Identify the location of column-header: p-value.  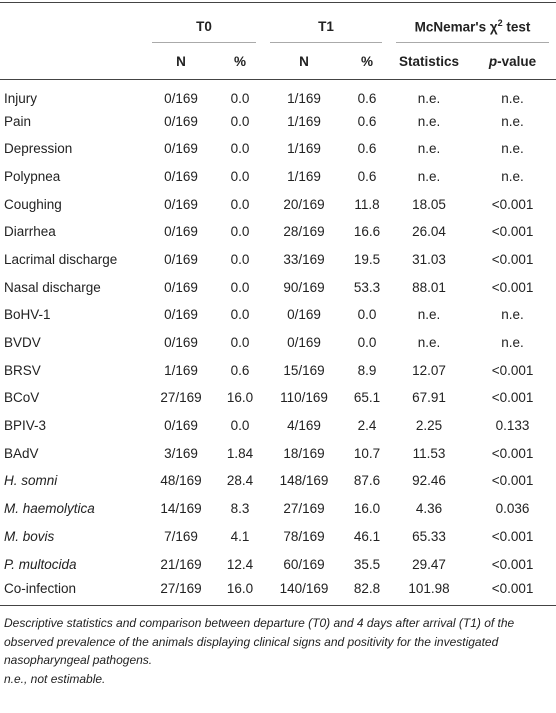
(512, 61).